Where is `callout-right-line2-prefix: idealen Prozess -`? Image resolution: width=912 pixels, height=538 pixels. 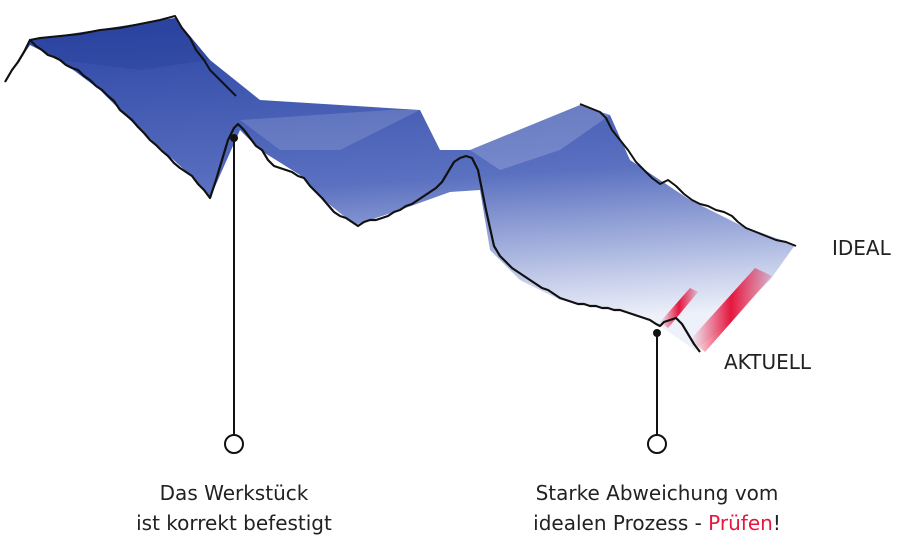
callout-right-line2-prefix: idealen Prozess - is located at coordinates (621, 523).